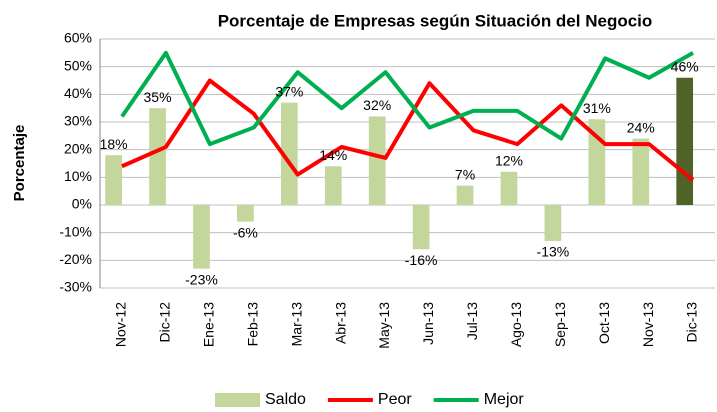  Describe the element at coordinates (165, 322) in the screenshot. I see `x-tick-label: Dic-12` at that location.